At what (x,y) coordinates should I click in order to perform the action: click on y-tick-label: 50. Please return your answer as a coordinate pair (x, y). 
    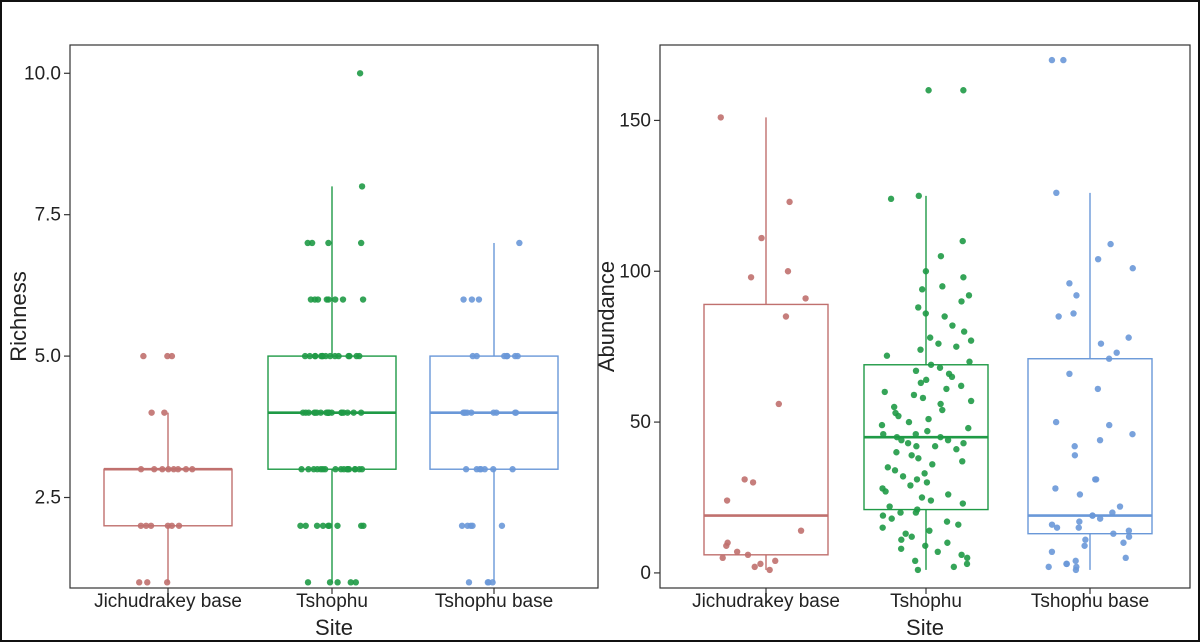
    Looking at the image, I should click on (640, 422).